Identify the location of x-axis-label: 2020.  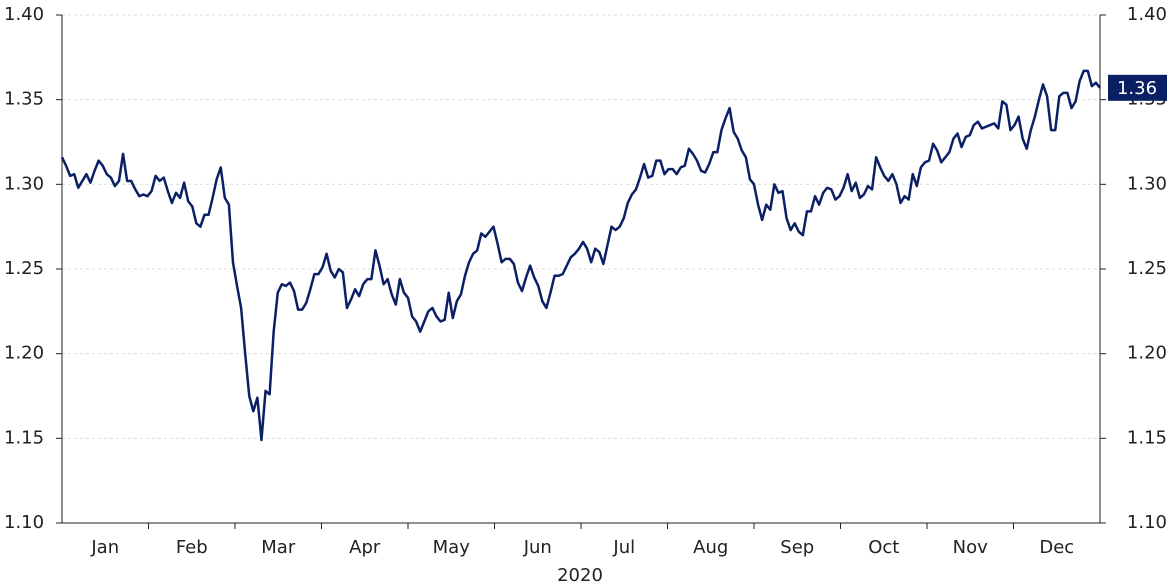
(580, 575).